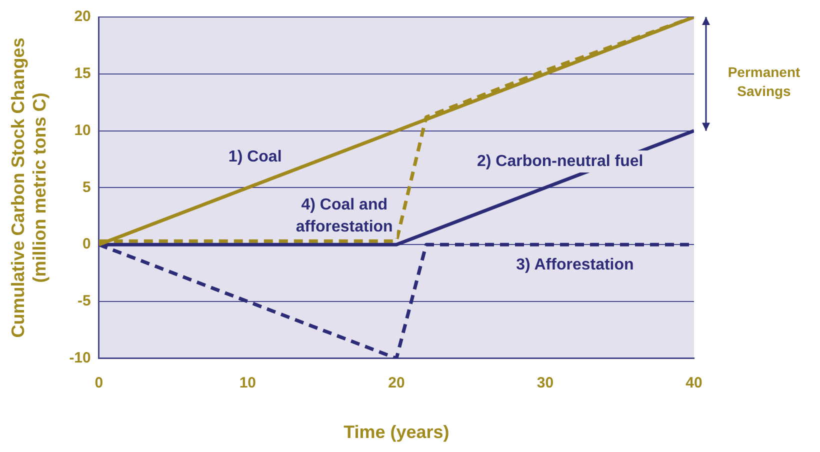 This screenshot has width=820, height=452. Describe the element at coordinates (84, 301) in the screenshot. I see `y-tick-label: -5` at that location.